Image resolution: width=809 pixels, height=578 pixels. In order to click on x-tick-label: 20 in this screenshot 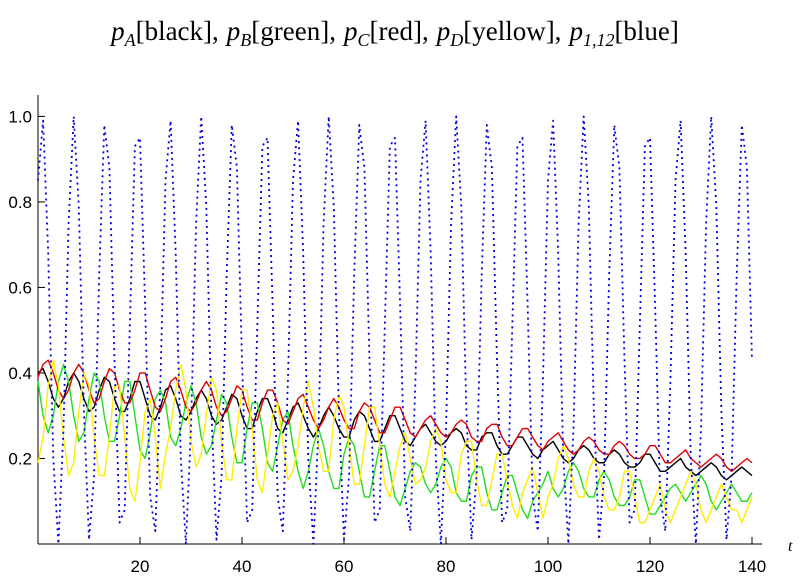, I will do `click(140, 566)`.